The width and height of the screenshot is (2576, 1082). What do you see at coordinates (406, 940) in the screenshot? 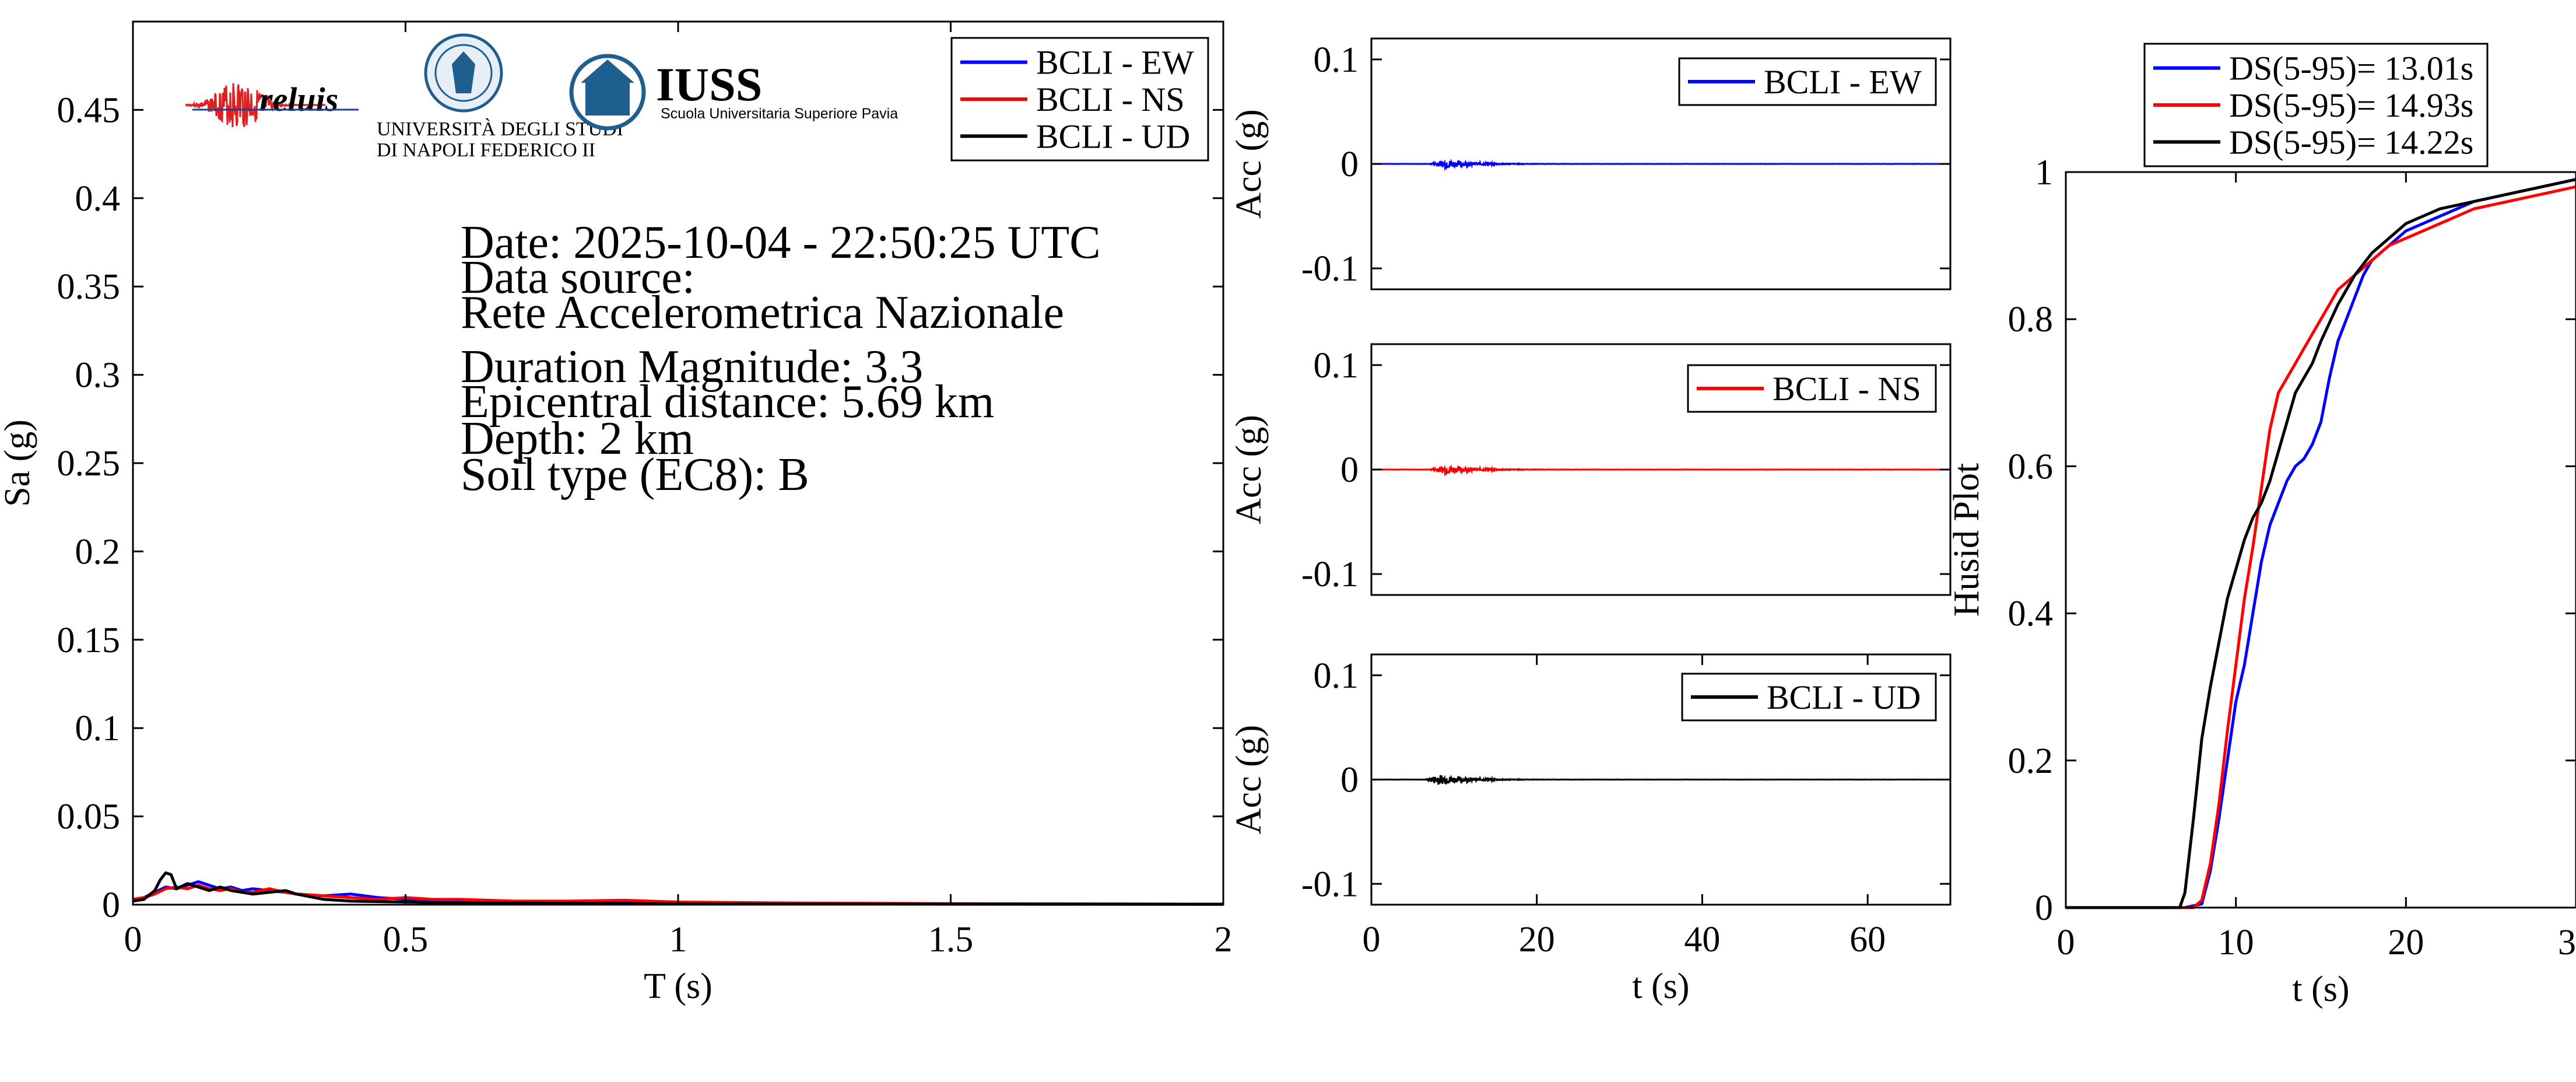
I see `xtick-label: 0.5` at bounding box center [406, 940].